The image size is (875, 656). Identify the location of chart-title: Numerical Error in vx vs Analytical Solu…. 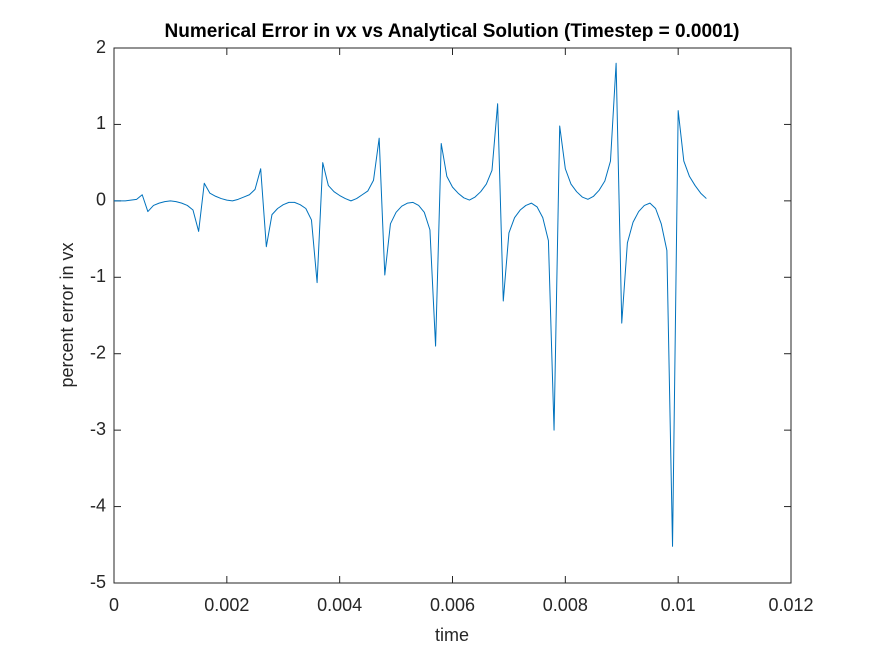
(452, 31).